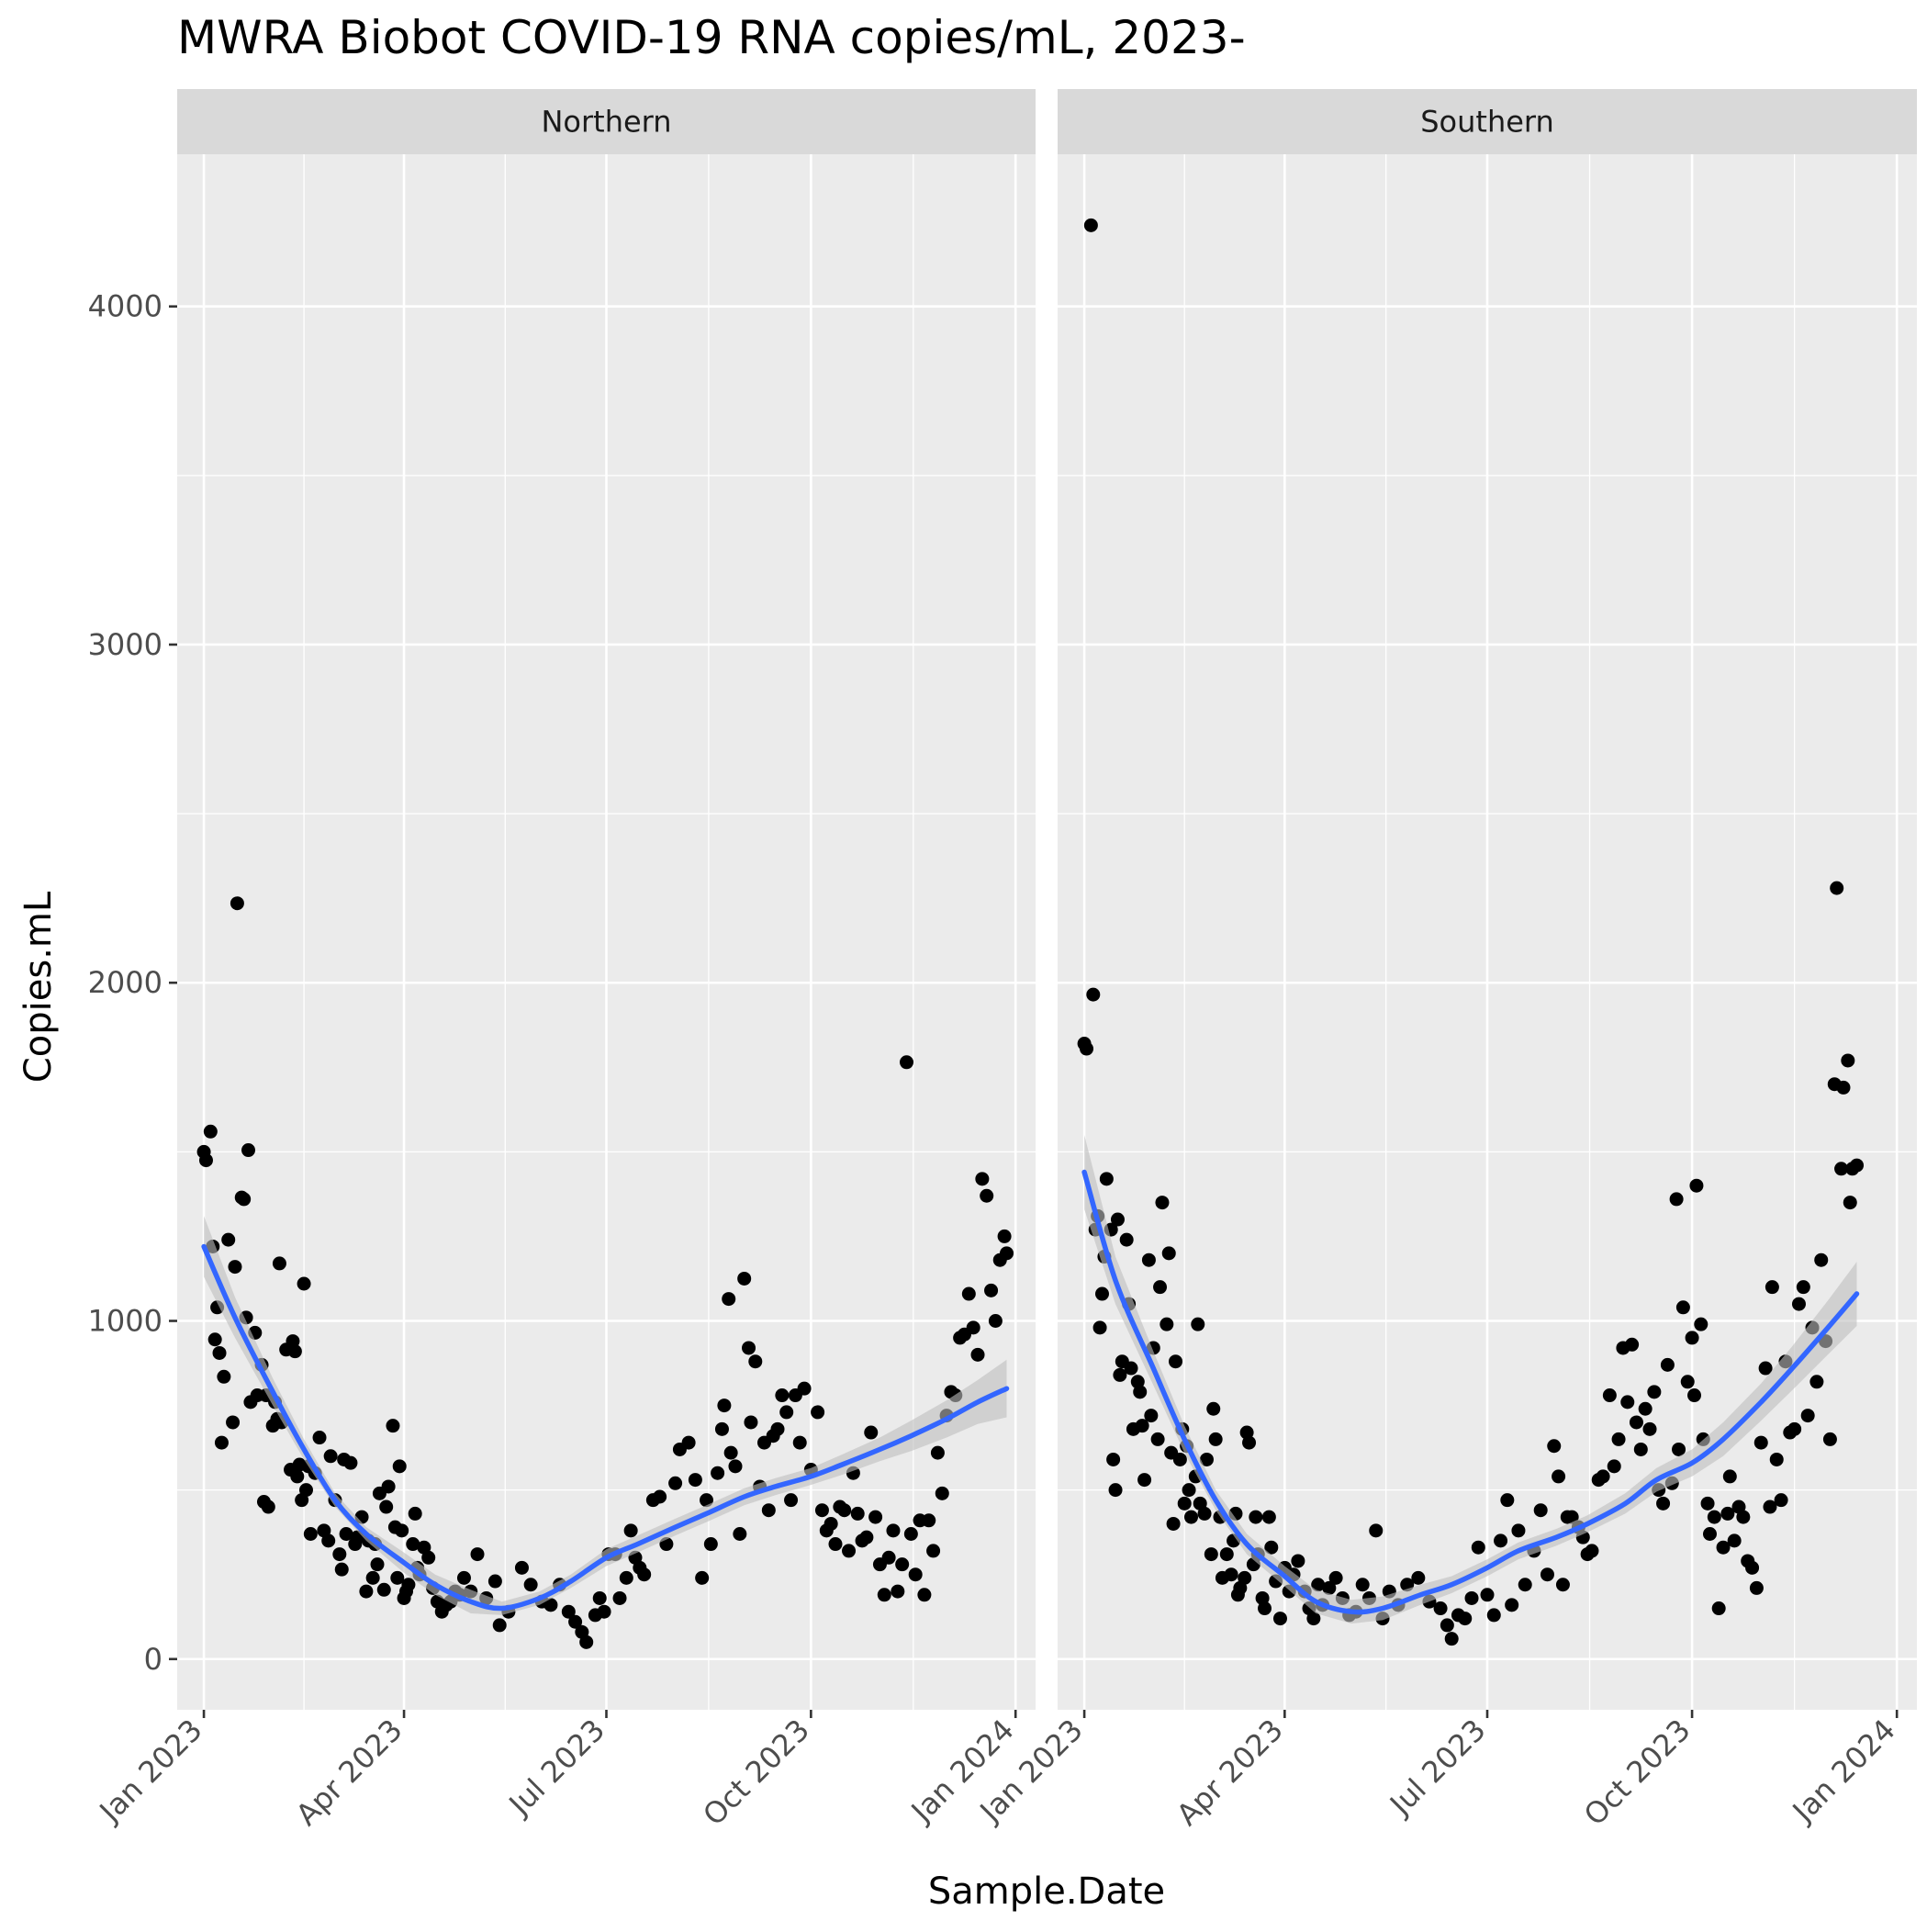 Image resolution: width=1927 pixels, height=1932 pixels. Describe the element at coordinates (39, 987) in the screenshot. I see `y-axis-label: Copies.mL` at that location.